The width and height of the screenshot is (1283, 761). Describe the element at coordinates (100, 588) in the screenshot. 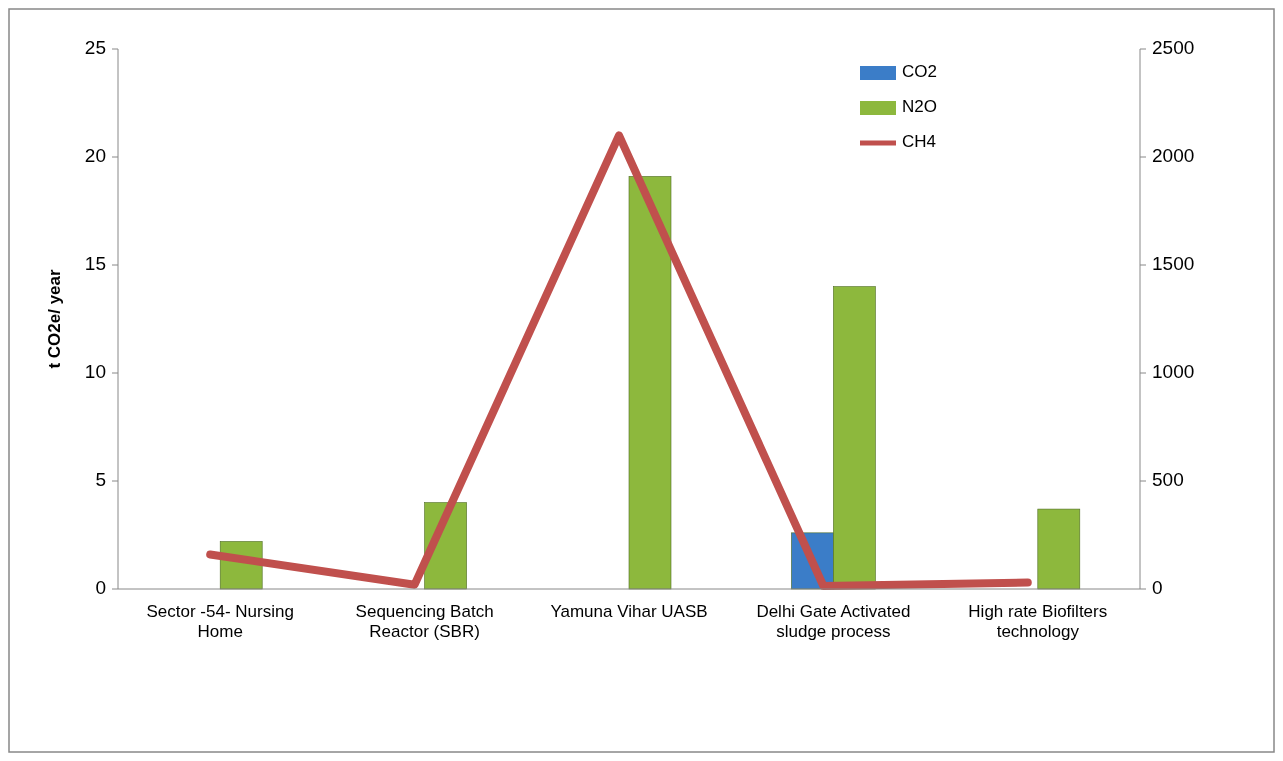

I see `y-tick-label: 0` at that location.